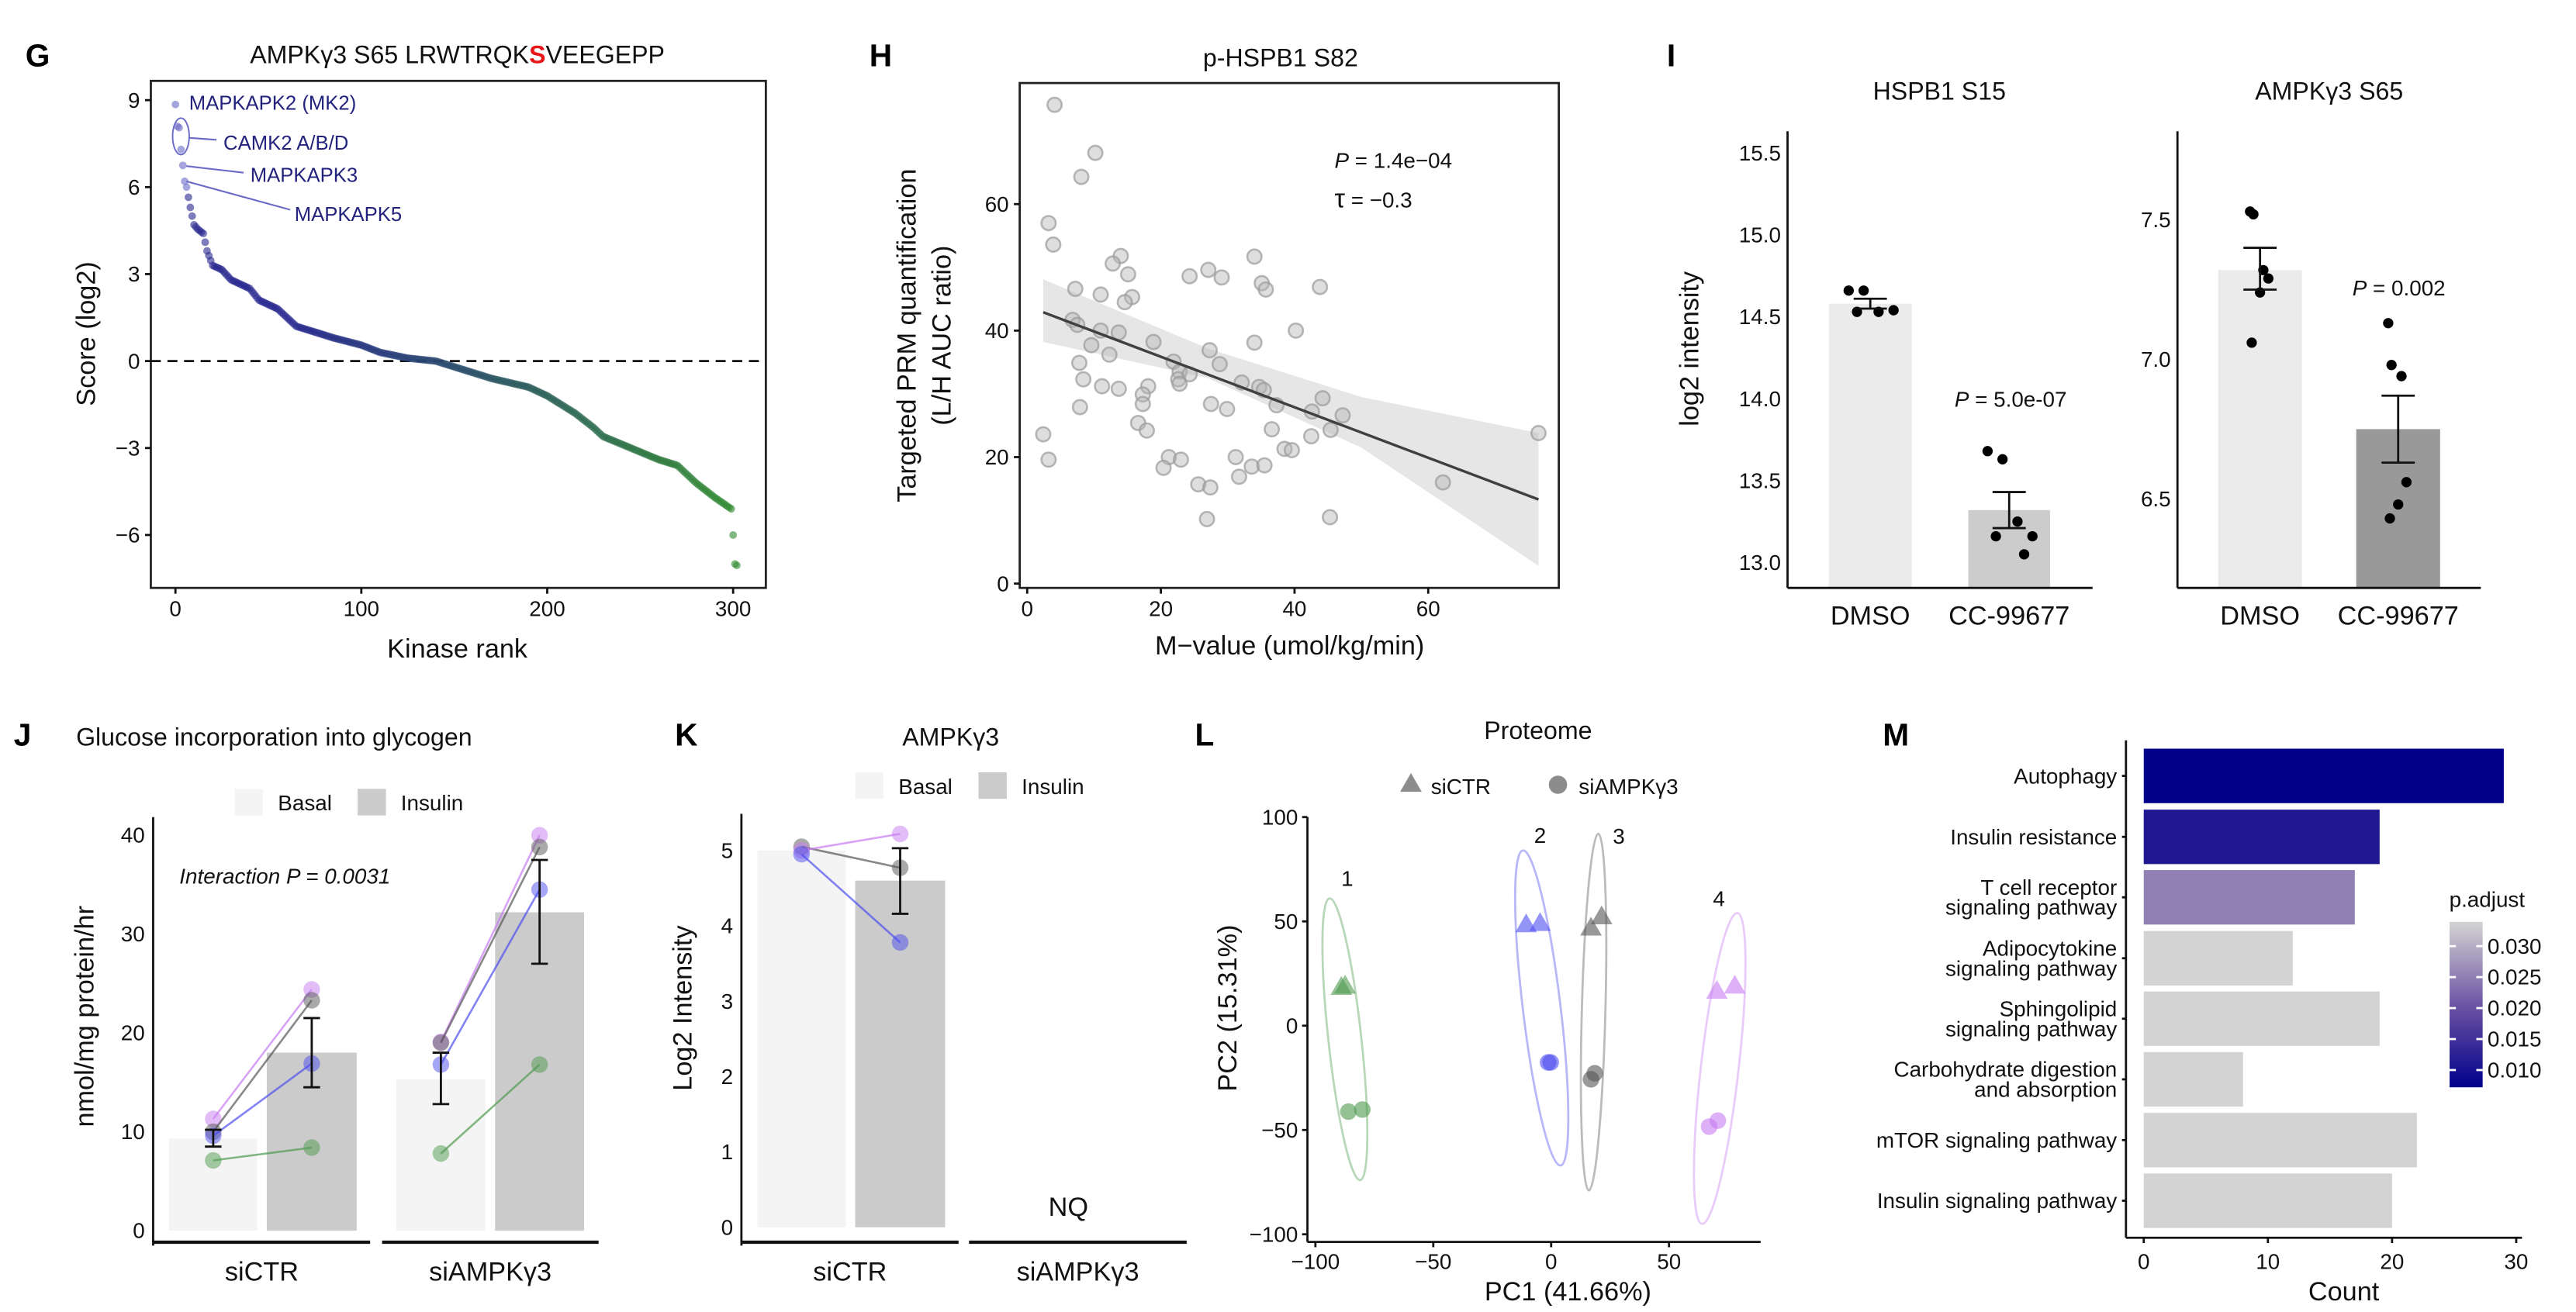 The height and width of the screenshot is (1312, 2576). I want to click on x-tick-label: 100, so click(361, 609).